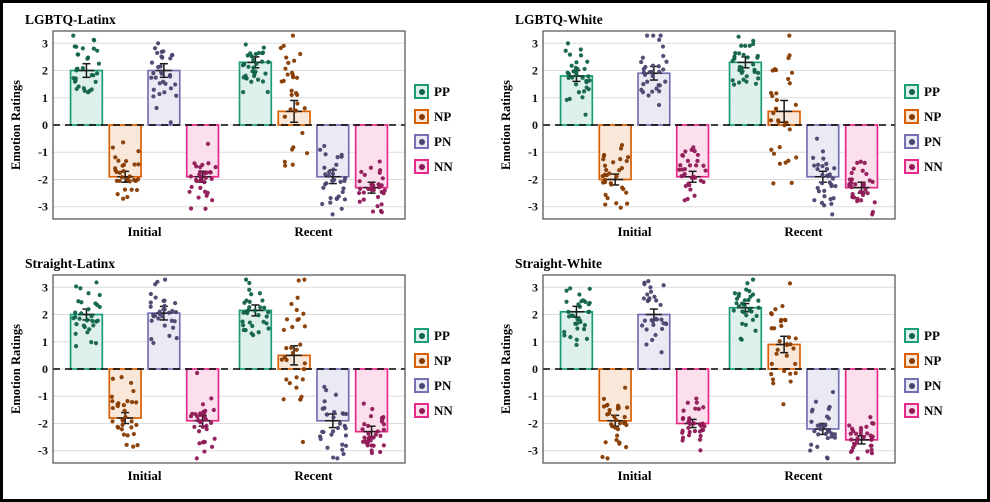 This screenshot has width=990, height=502. What do you see at coordinates (255, 339) in the screenshot?
I see `bar-PP-recent` at bounding box center [255, 339].